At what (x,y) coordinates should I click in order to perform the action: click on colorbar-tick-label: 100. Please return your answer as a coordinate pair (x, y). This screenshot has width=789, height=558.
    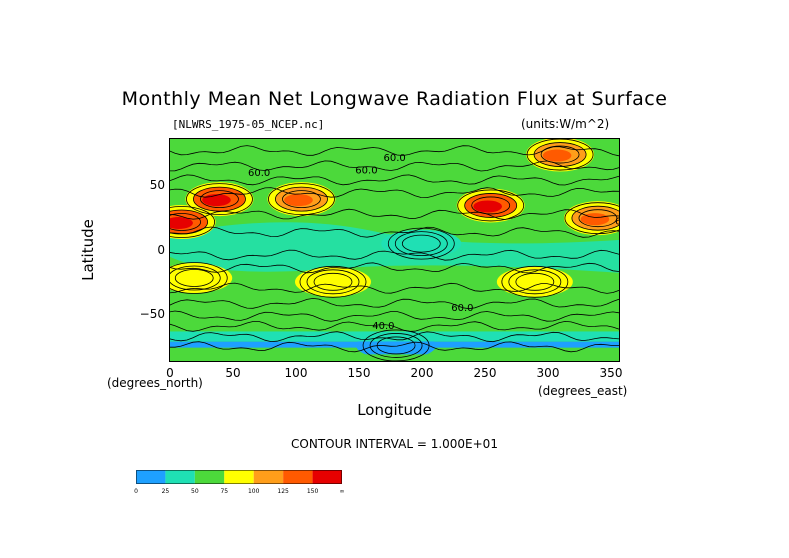
    Looking at the image, I should click on (253, 491).